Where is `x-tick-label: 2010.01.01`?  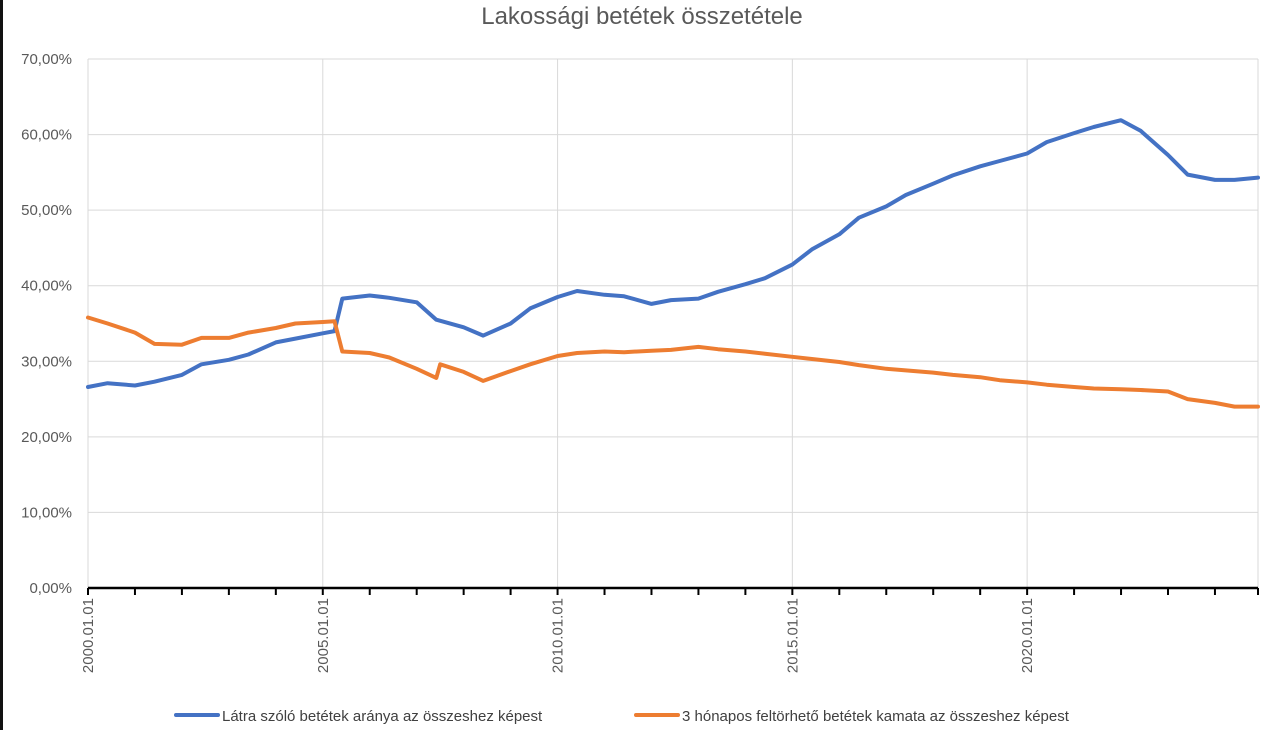 x-tick-label: 2010.01.01 is located at coordinates (558, 635).